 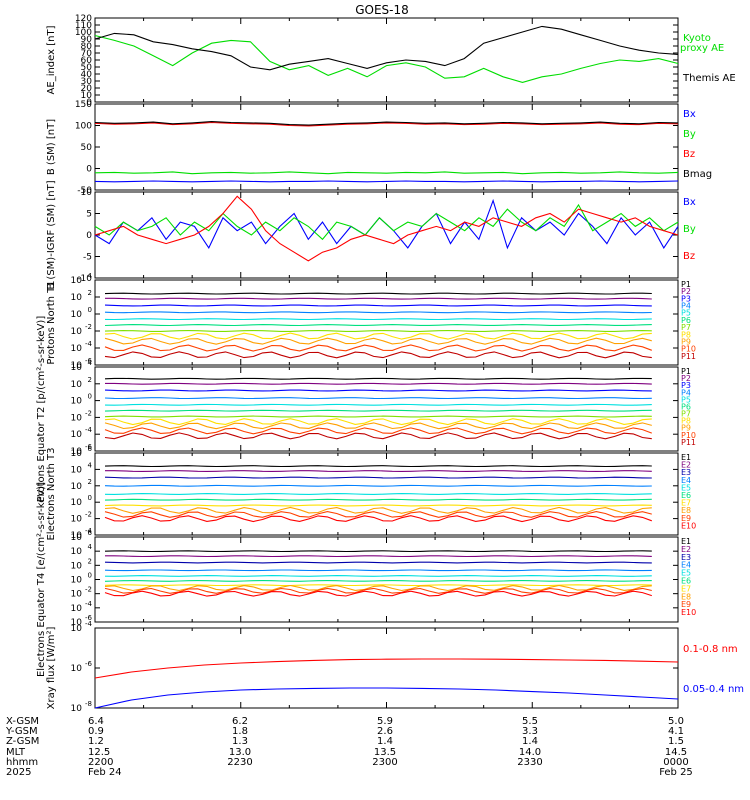 I want to click on x-axis-value: 2300, so click(x=384, y=762).